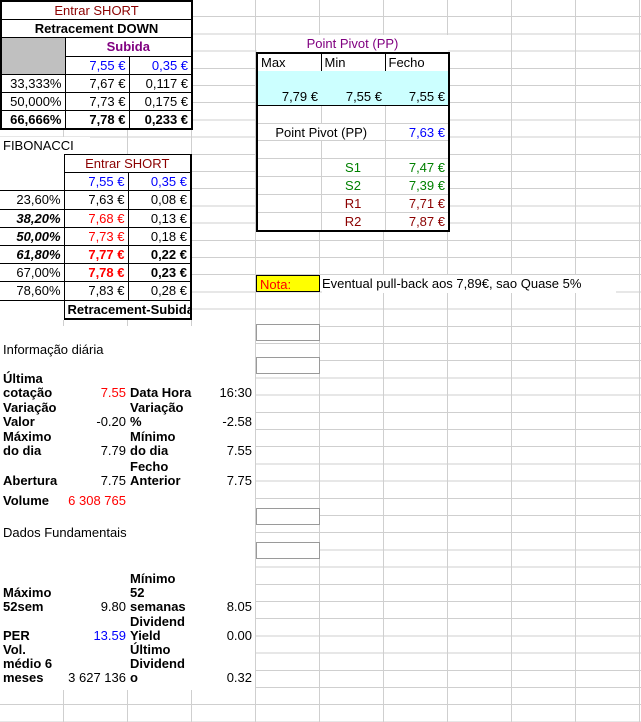 The width and height of the screenshot is (641, 722). I want to click on fundamentals-value: 8.05, so click(239, 606).